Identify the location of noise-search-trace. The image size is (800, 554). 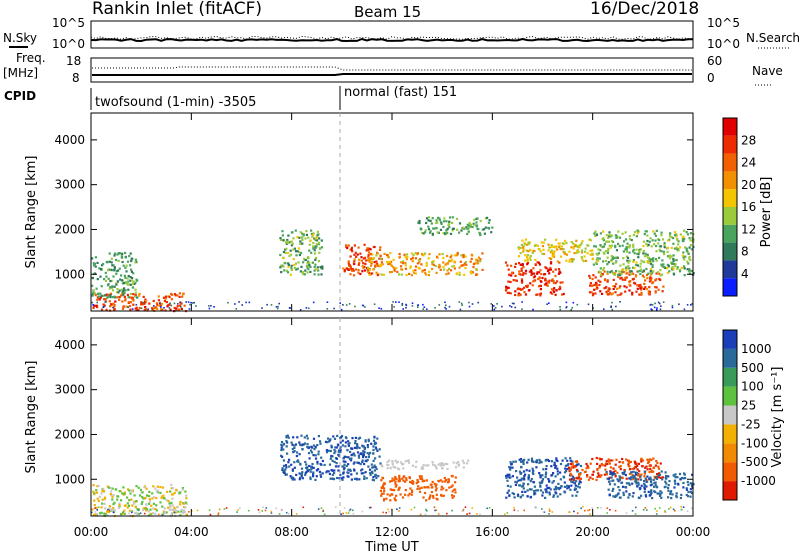
(391, 38).